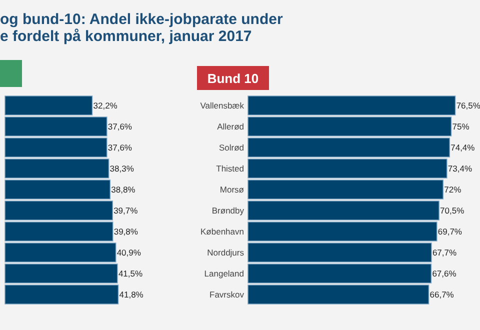 The width and height of the screenshot is (480, 330). What do you see at coordinates (126, 211) in the screenshot?
I see `data-label: 39,7%` at bounding box center [126, 211].